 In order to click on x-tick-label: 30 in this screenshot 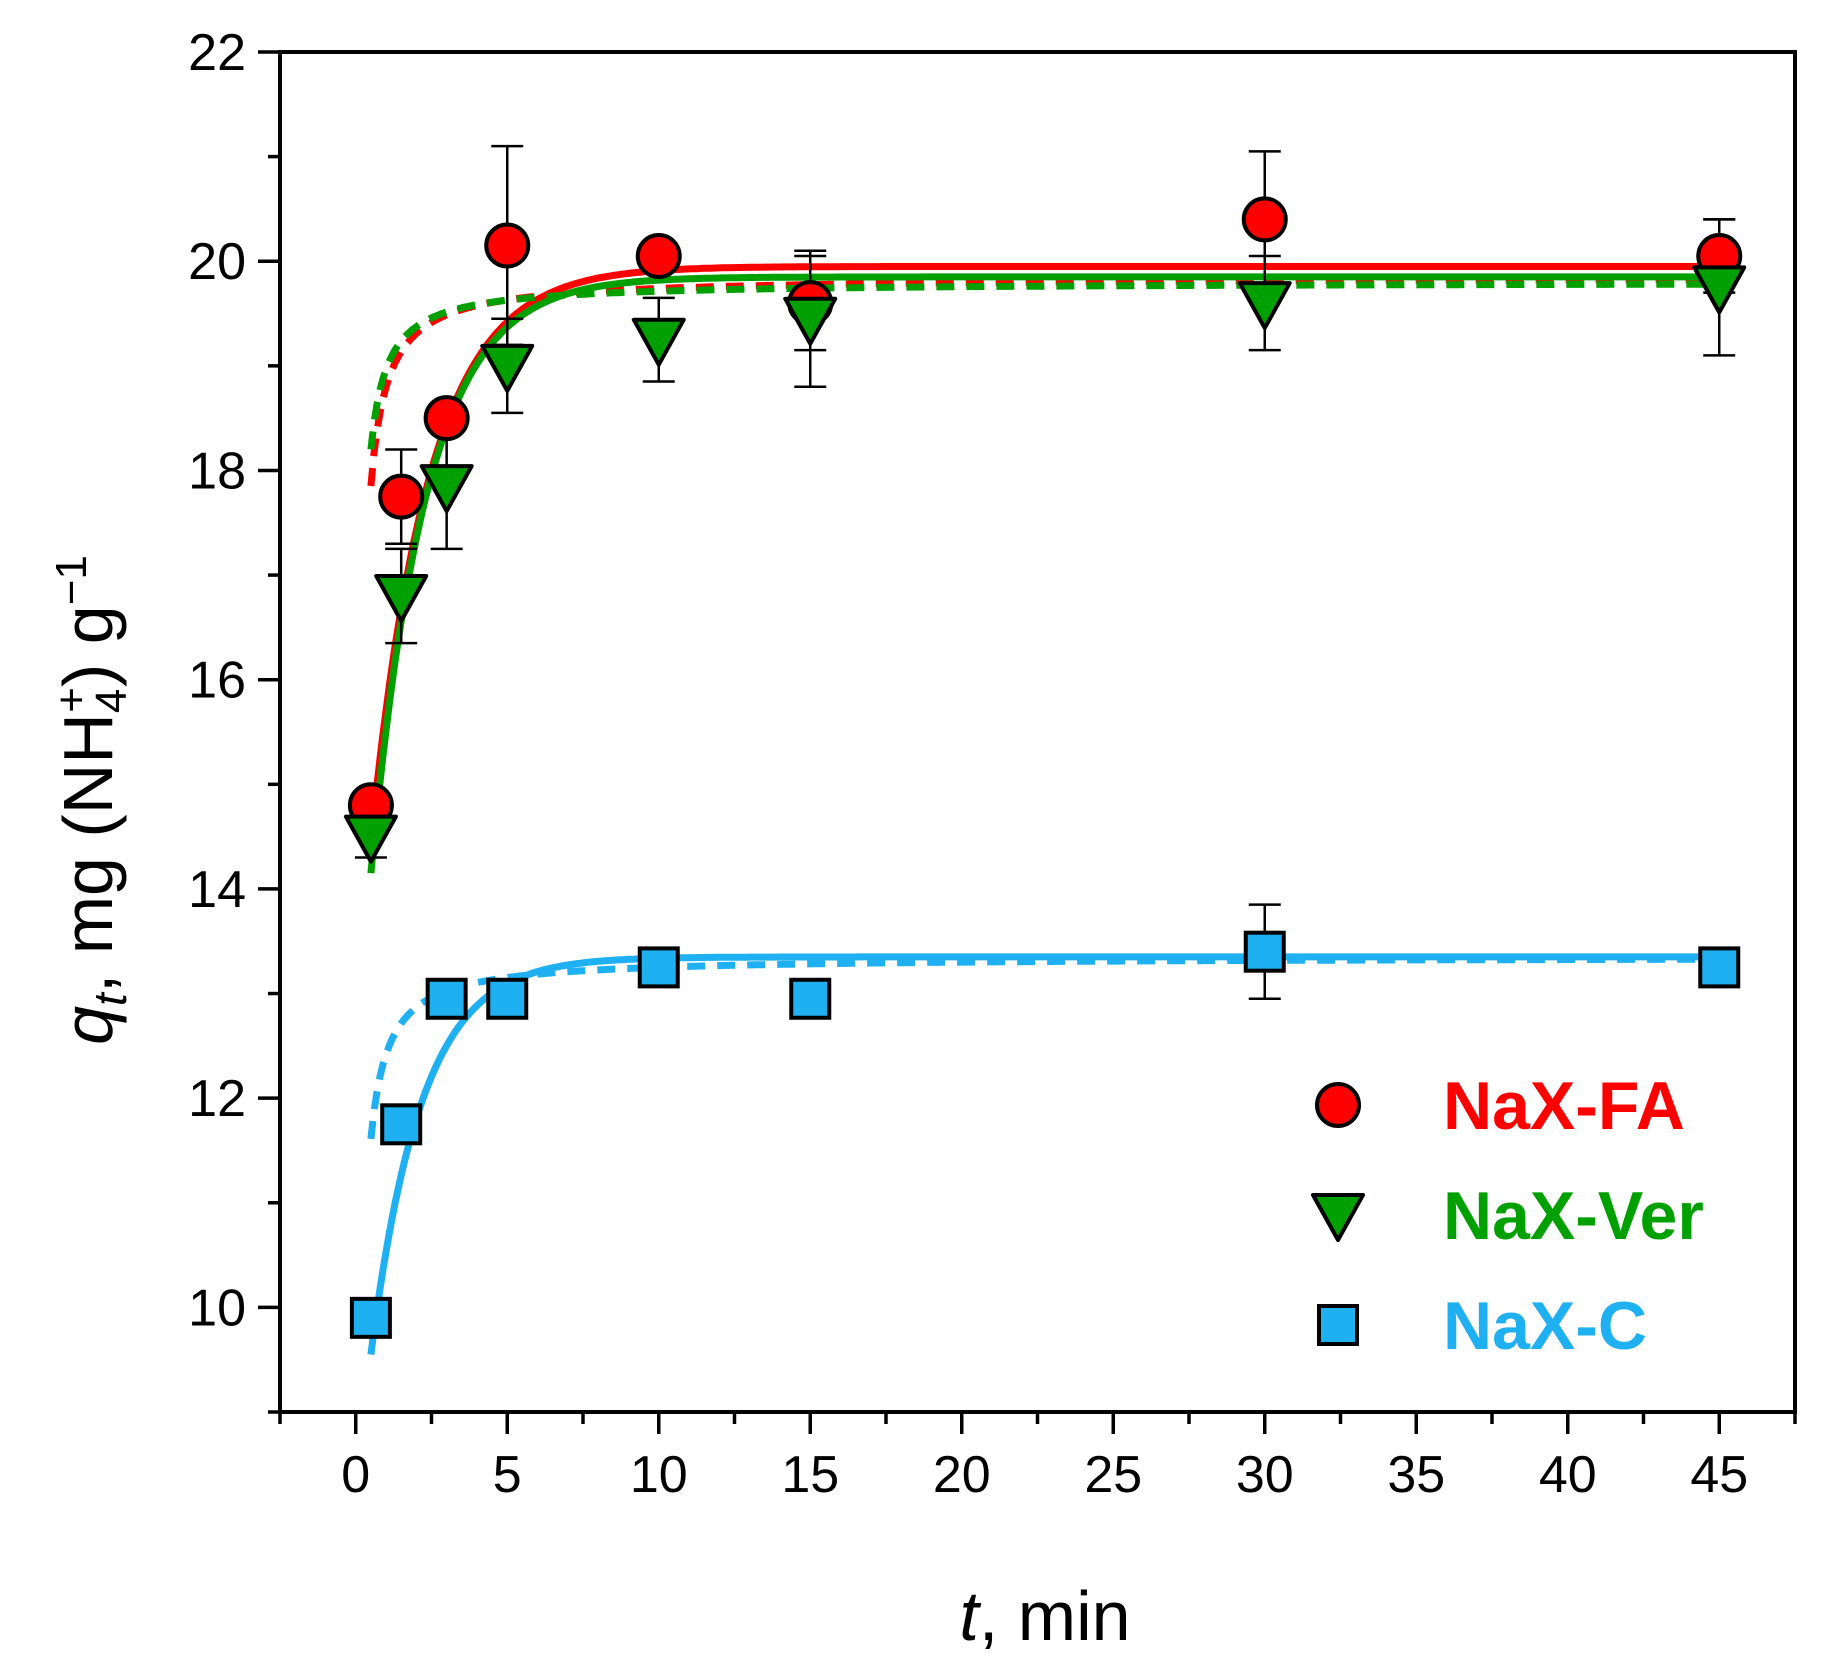, I will do `click(1265, 1475)`.